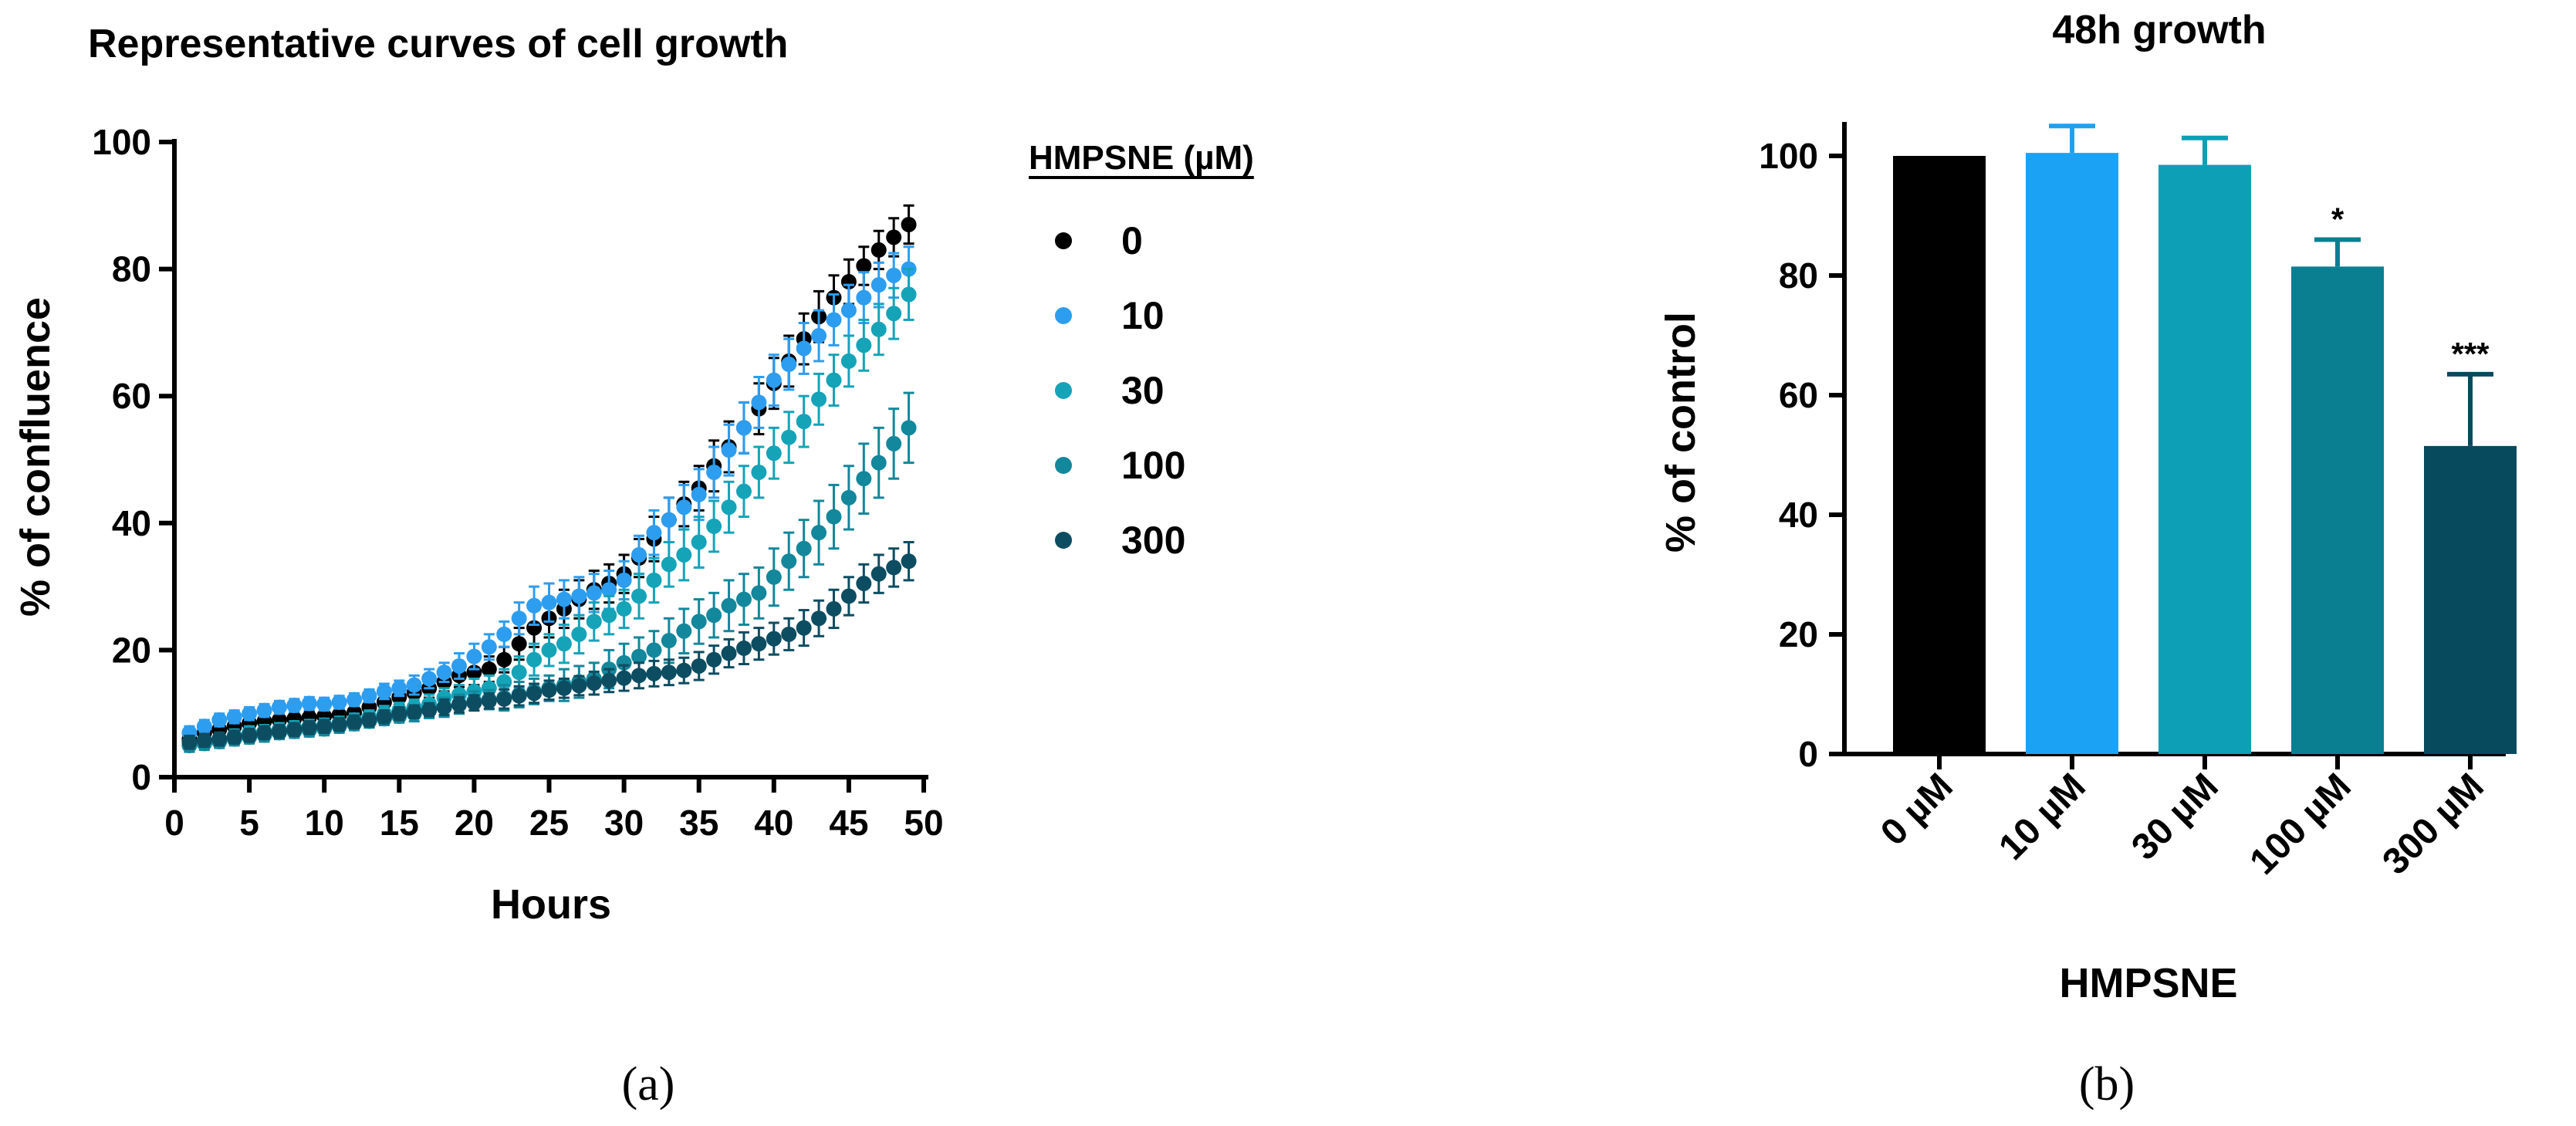  What do you see at coordinates (174, 823) in the screenshot?
I see `panel-a-x-tick-label: 0` at bounding box center [174, 823].